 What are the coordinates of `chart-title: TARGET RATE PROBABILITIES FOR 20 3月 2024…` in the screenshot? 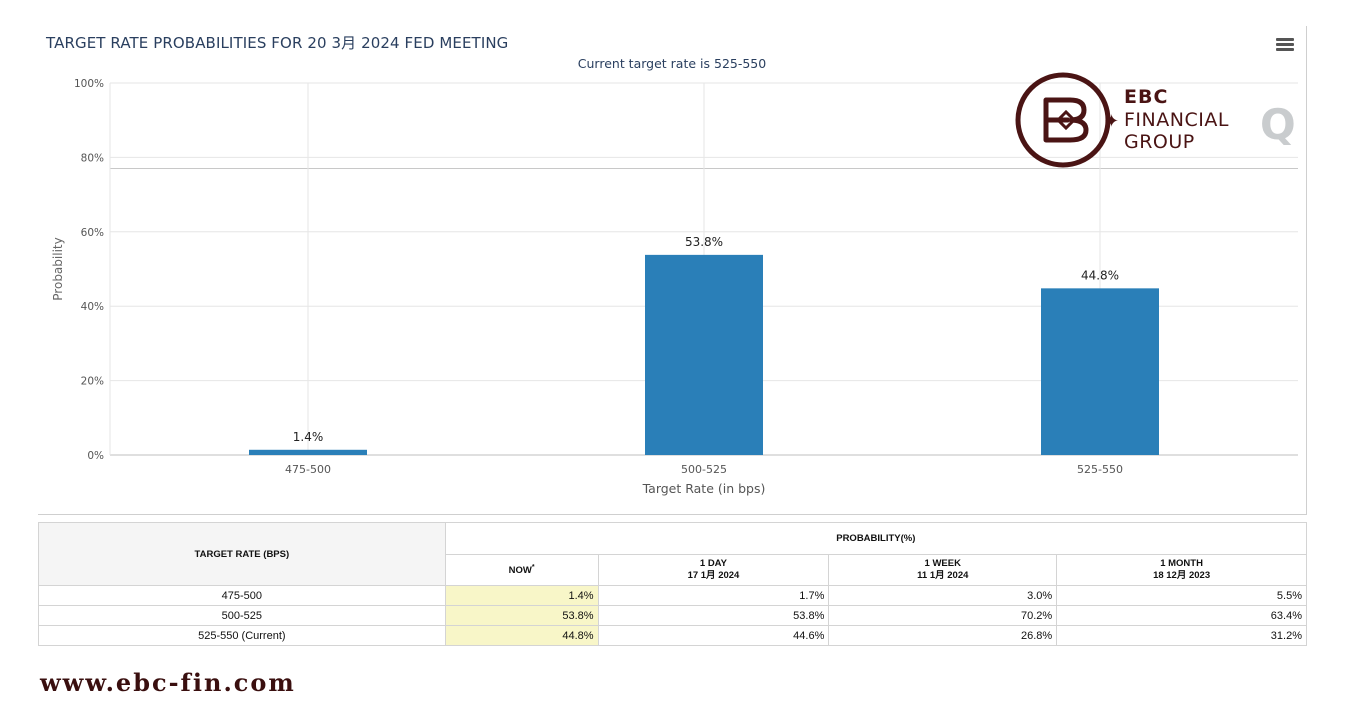 It's located at (277, 43).